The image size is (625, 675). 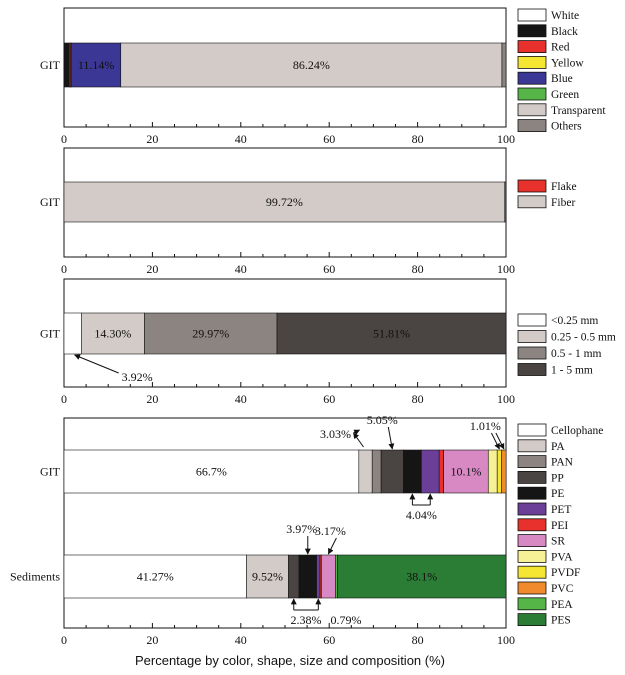 I want to click on bar-git-1-5-mm, so click(x=391, y=333).